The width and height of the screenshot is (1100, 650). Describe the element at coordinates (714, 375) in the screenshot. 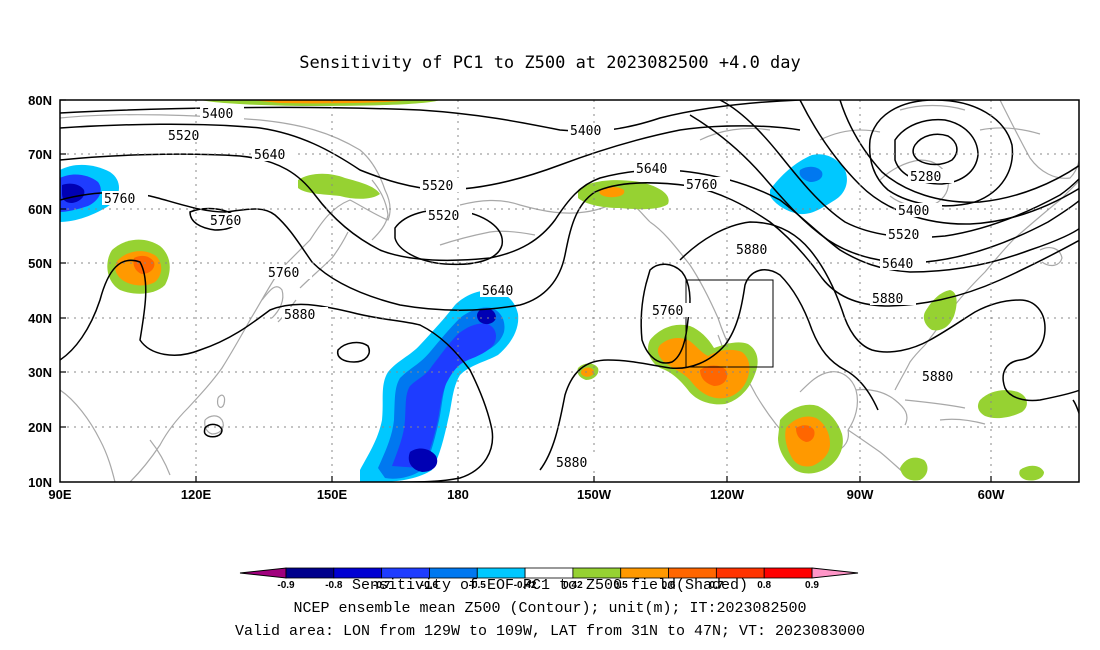

I see `shade-red-western-us` at that location.